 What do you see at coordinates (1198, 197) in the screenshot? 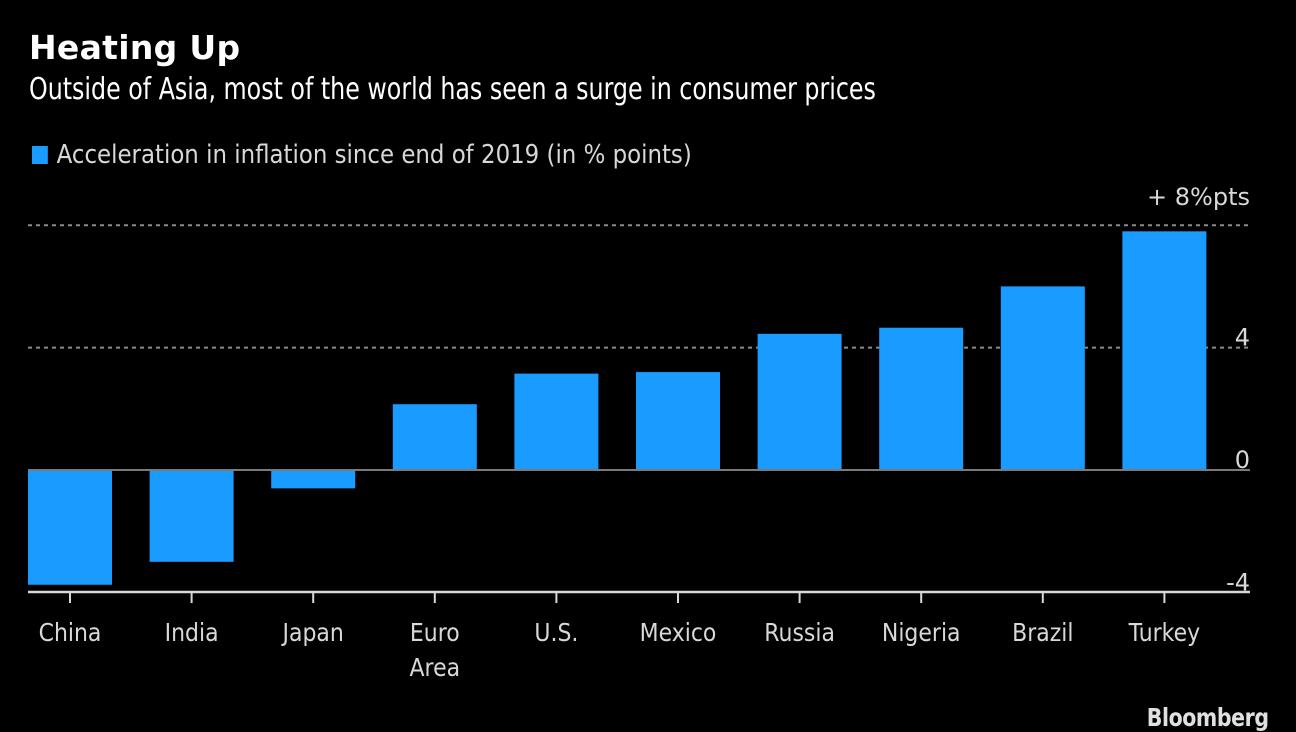
I see `y-tick-label: + 8%pts` at bounding box center [1198, 197].